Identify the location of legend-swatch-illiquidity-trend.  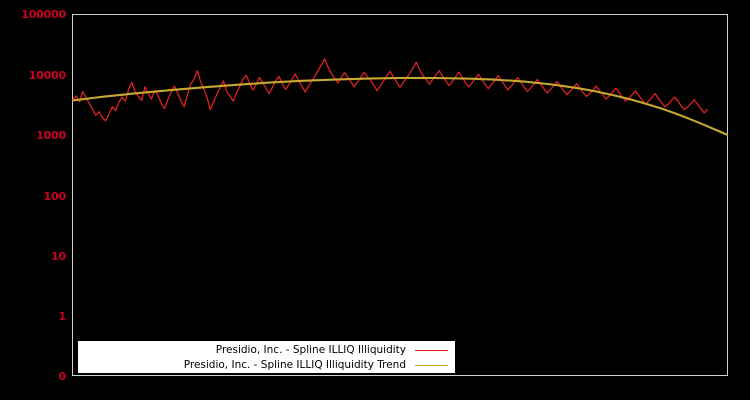
(431, 365).